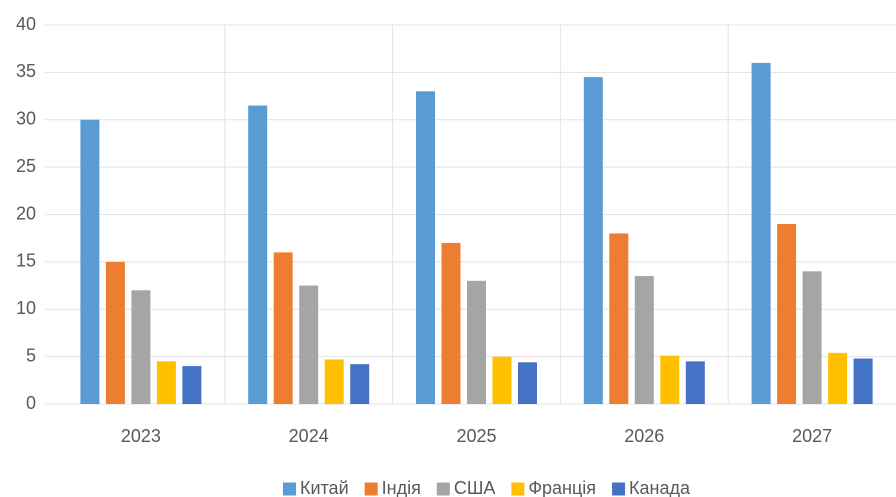 The height and width of the screenshot is (497, 896). I want to click on y-tick-label: 10, so click(26, 308).